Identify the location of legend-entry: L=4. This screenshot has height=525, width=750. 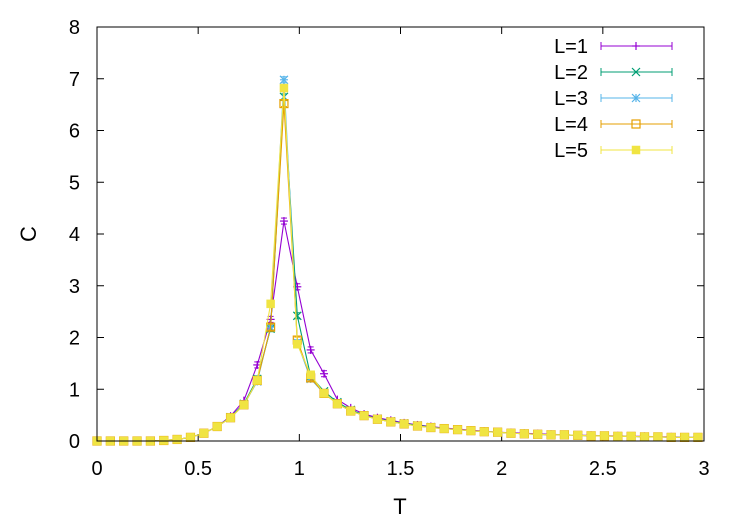
(613, 125).